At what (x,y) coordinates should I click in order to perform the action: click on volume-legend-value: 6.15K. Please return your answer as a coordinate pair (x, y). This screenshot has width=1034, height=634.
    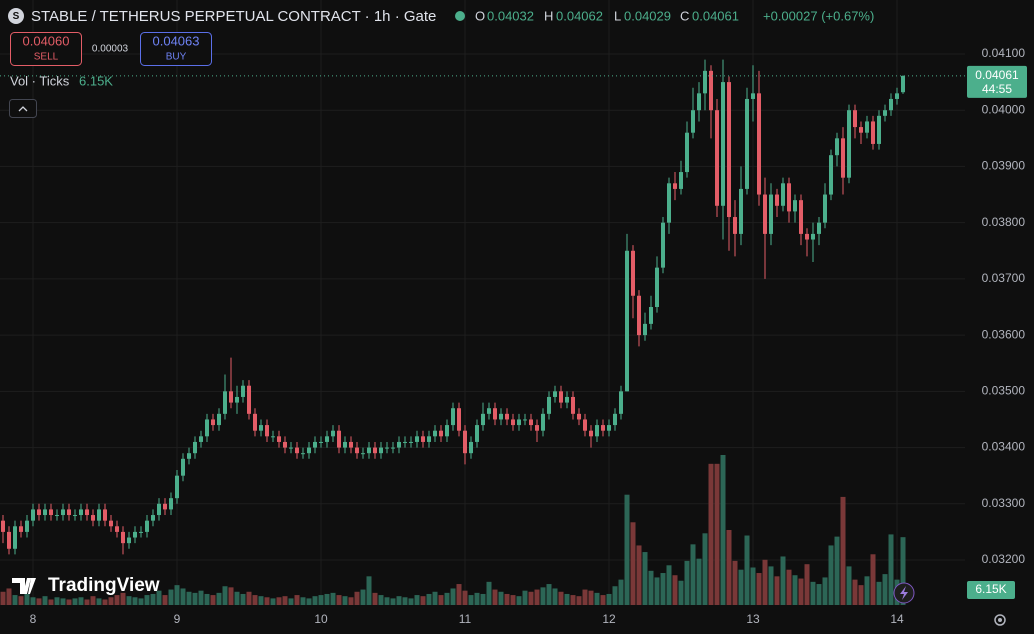
    Looking at the image, I should click on (96, 80).